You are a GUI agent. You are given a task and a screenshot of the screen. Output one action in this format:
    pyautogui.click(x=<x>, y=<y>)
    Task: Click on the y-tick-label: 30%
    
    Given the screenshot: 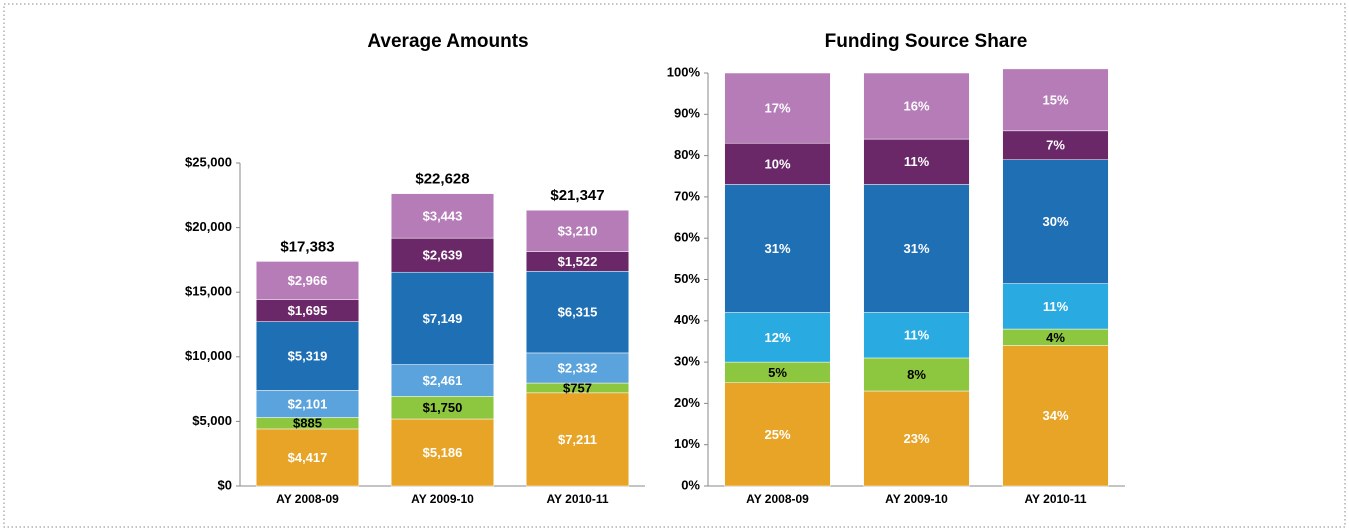 What is the action you would take?
    pyautogui.click(x=687, y=361)
    